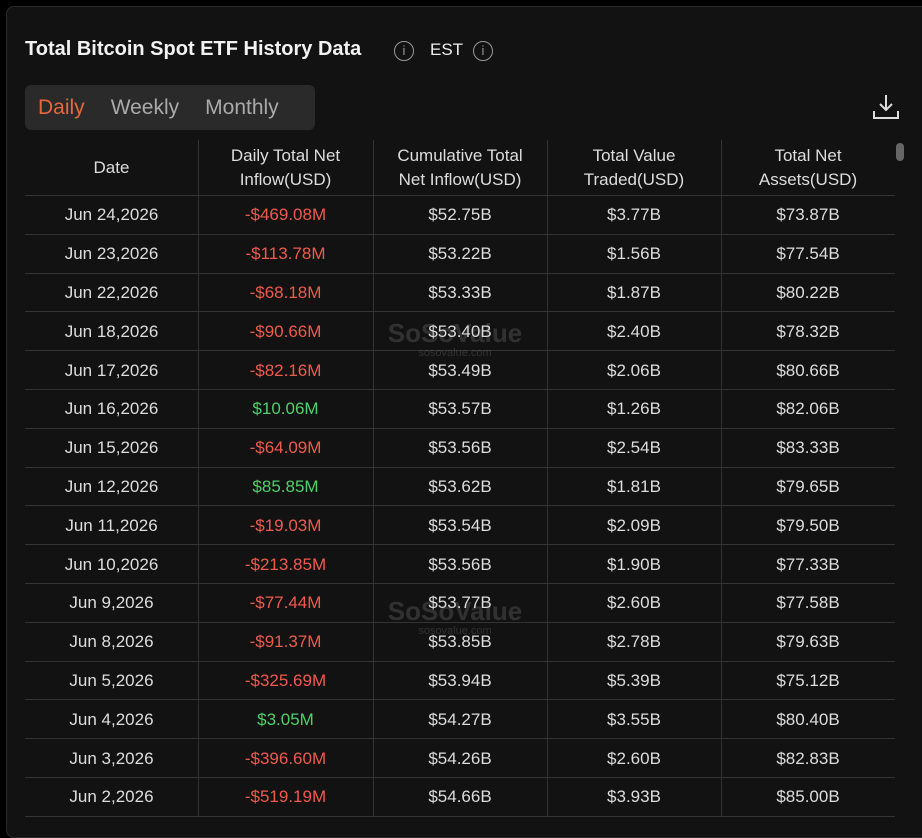  I want to click on tab: Daily, so click(61, 107).